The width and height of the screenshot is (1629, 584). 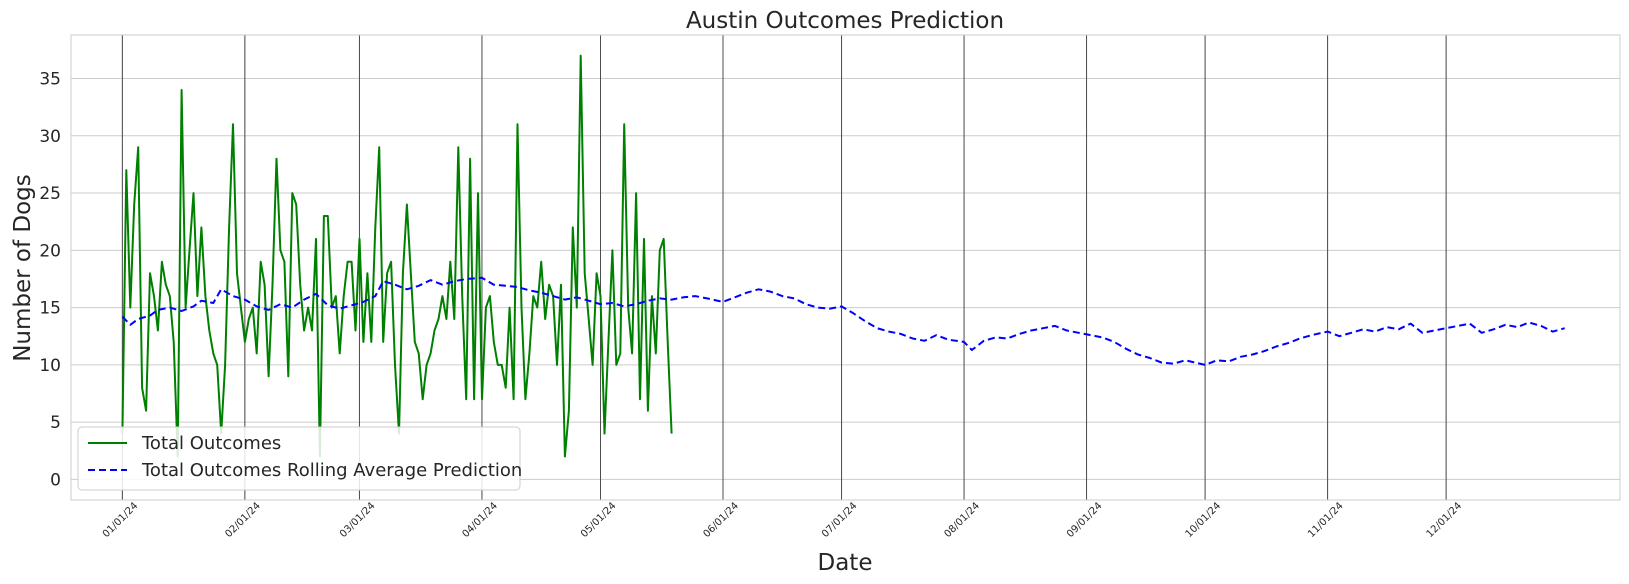 I want to click on x-tick-label: 01/01/24, so click(x=121, y=520).